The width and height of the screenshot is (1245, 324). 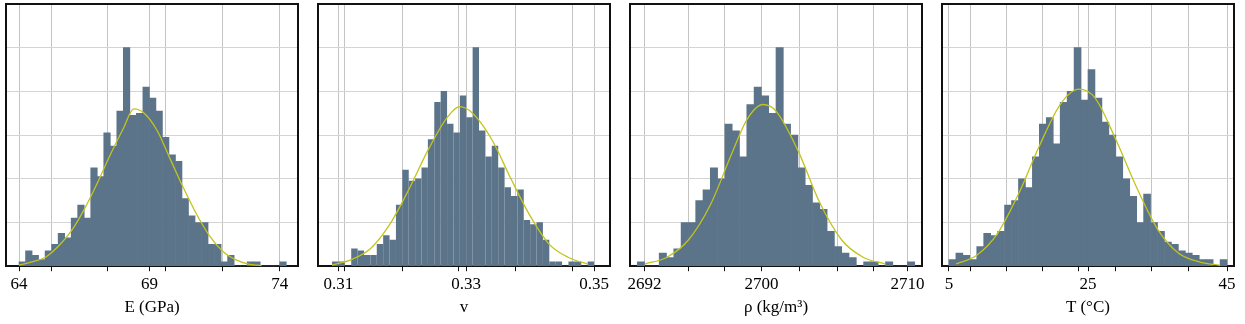 What do you see at coordinates (644, 283) in the screenshot?
I see `x-tick-label: 2692` at bounding box center [644, 283].